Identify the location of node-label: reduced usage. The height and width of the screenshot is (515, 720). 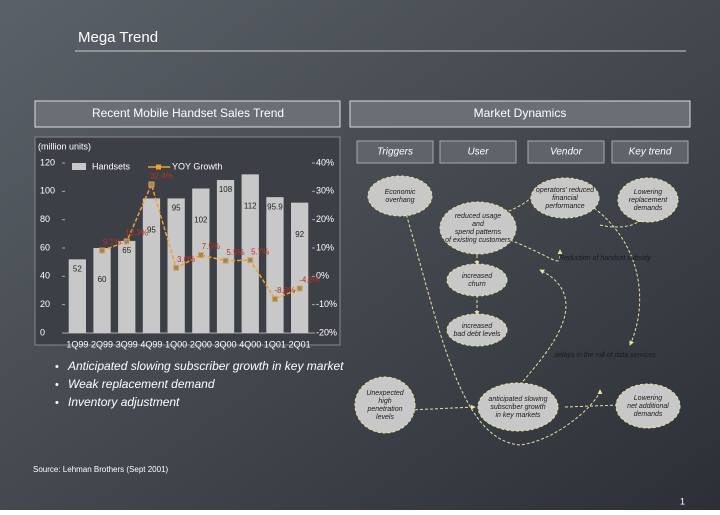
(478, 216).